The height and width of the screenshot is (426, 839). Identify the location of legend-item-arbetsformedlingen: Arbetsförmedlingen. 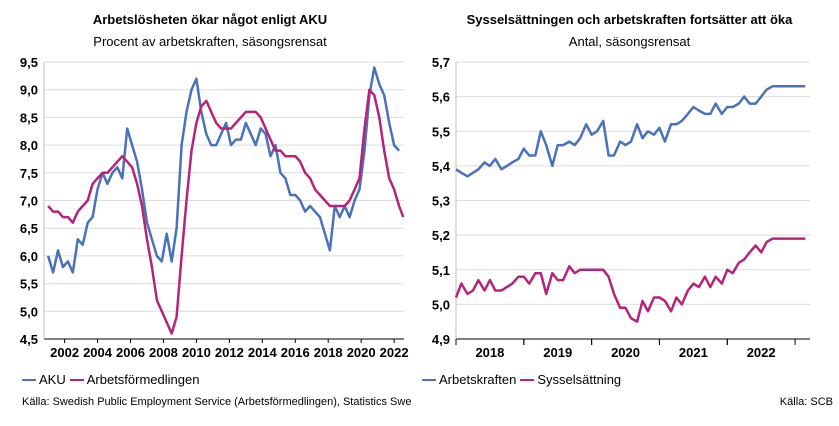
(134, 379).